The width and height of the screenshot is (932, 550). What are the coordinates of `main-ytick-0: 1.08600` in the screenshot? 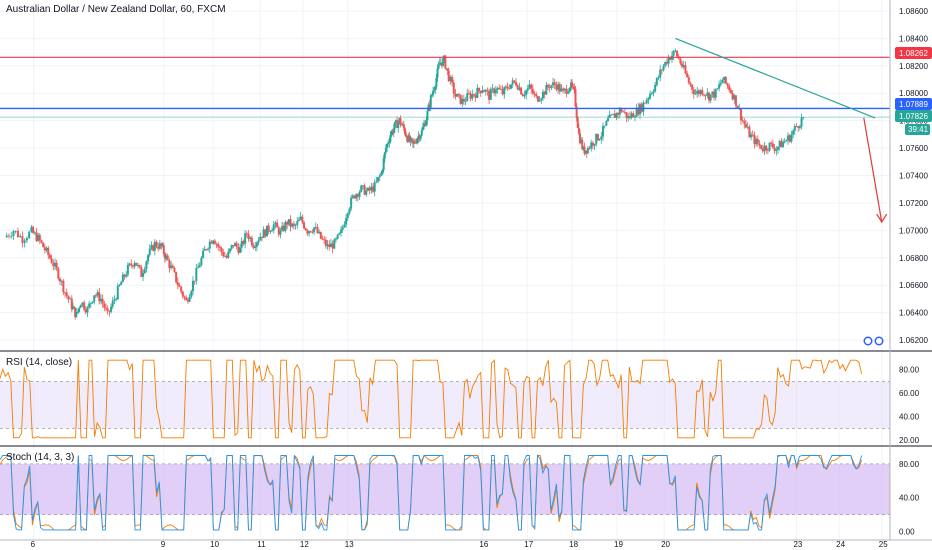 It's located at (913, 11).